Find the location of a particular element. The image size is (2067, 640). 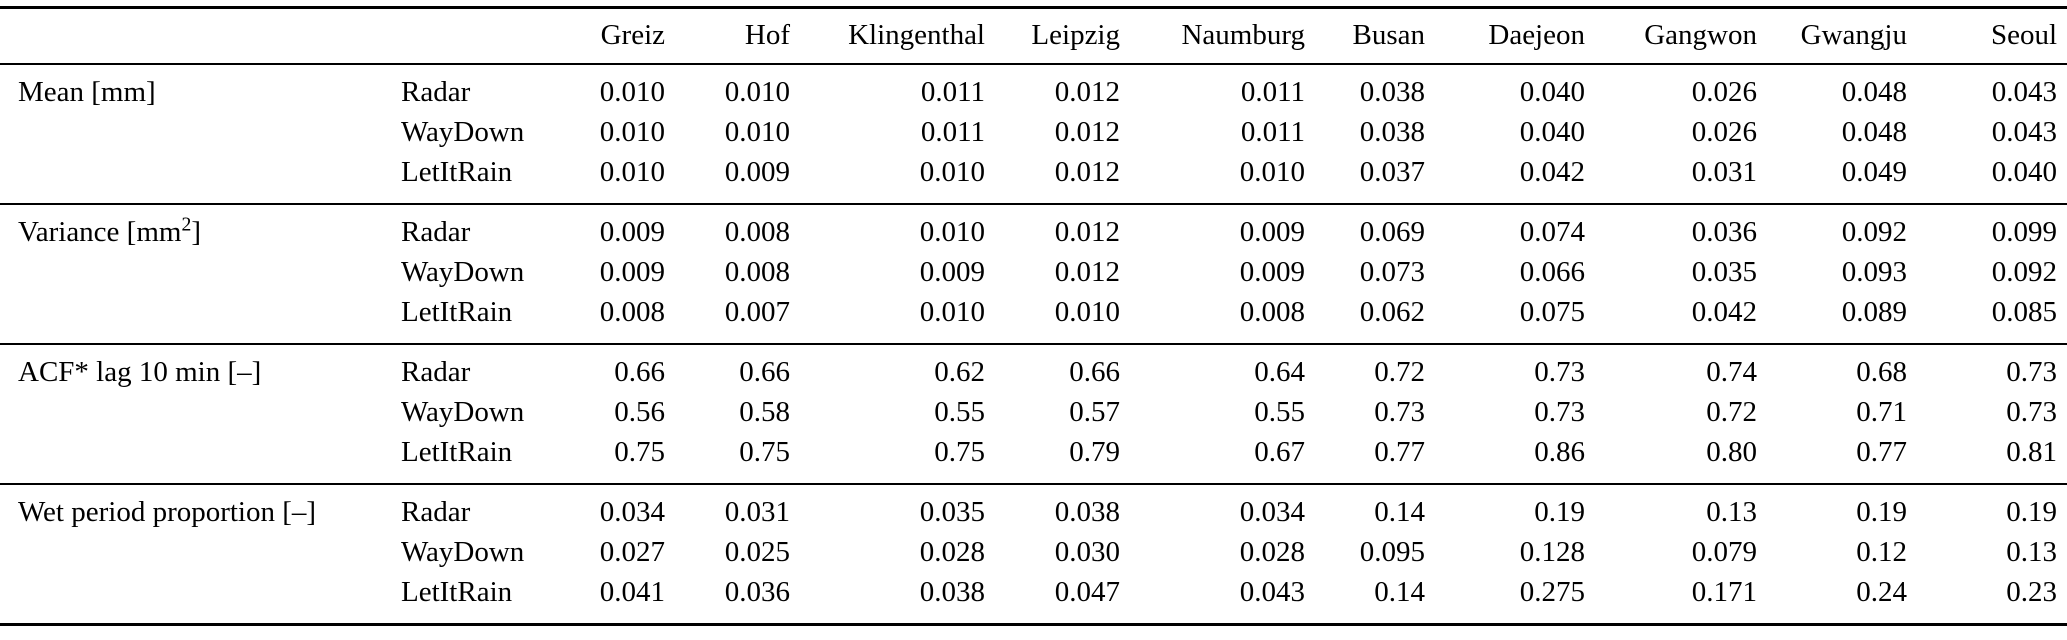

value-cell: 0.095 is located at coordinates (1392, 552).